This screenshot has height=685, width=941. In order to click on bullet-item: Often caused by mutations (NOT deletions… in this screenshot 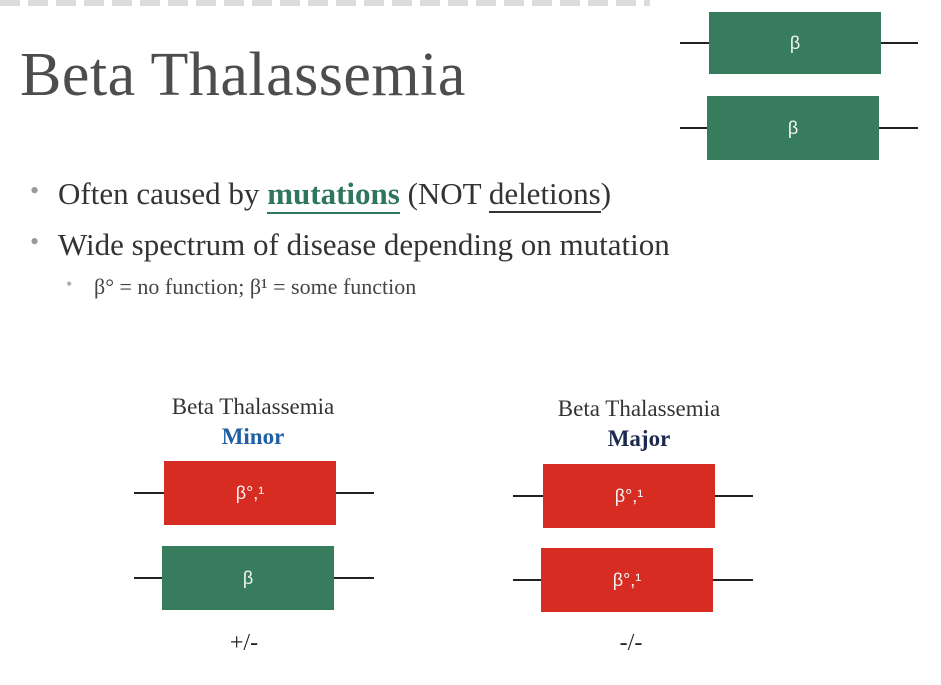, I will do `click(350, 195)`.